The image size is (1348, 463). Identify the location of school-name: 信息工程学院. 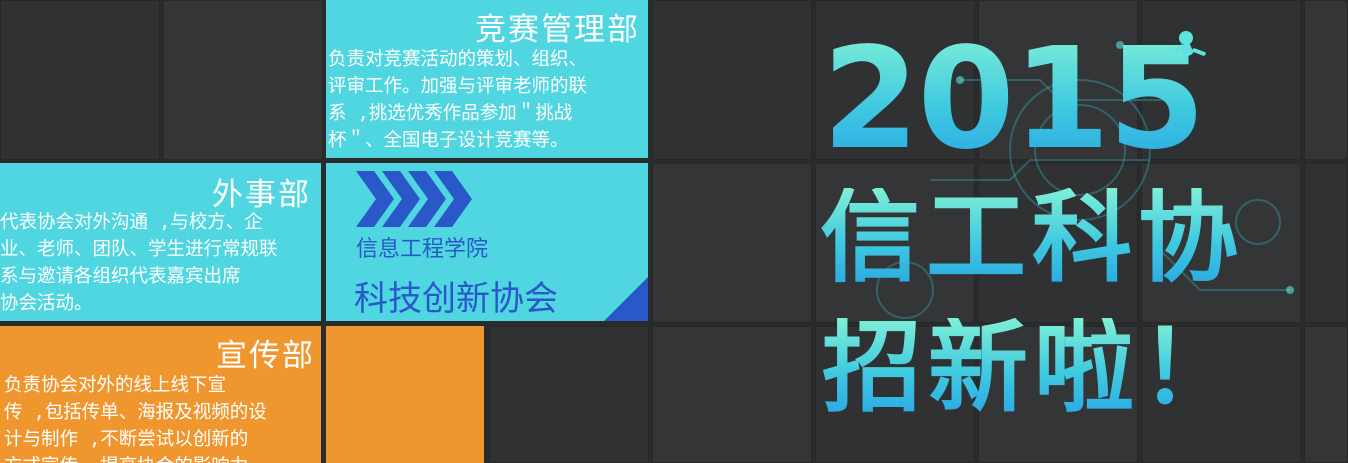
(422, 249).